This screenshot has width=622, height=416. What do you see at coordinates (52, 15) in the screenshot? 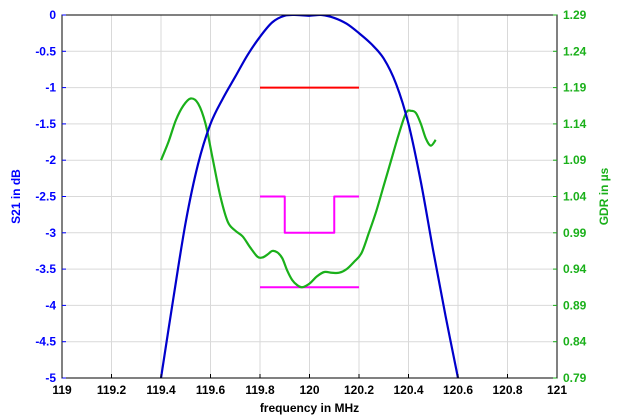
I see `left-tick-label: 0` at bounding box center [52, 15].